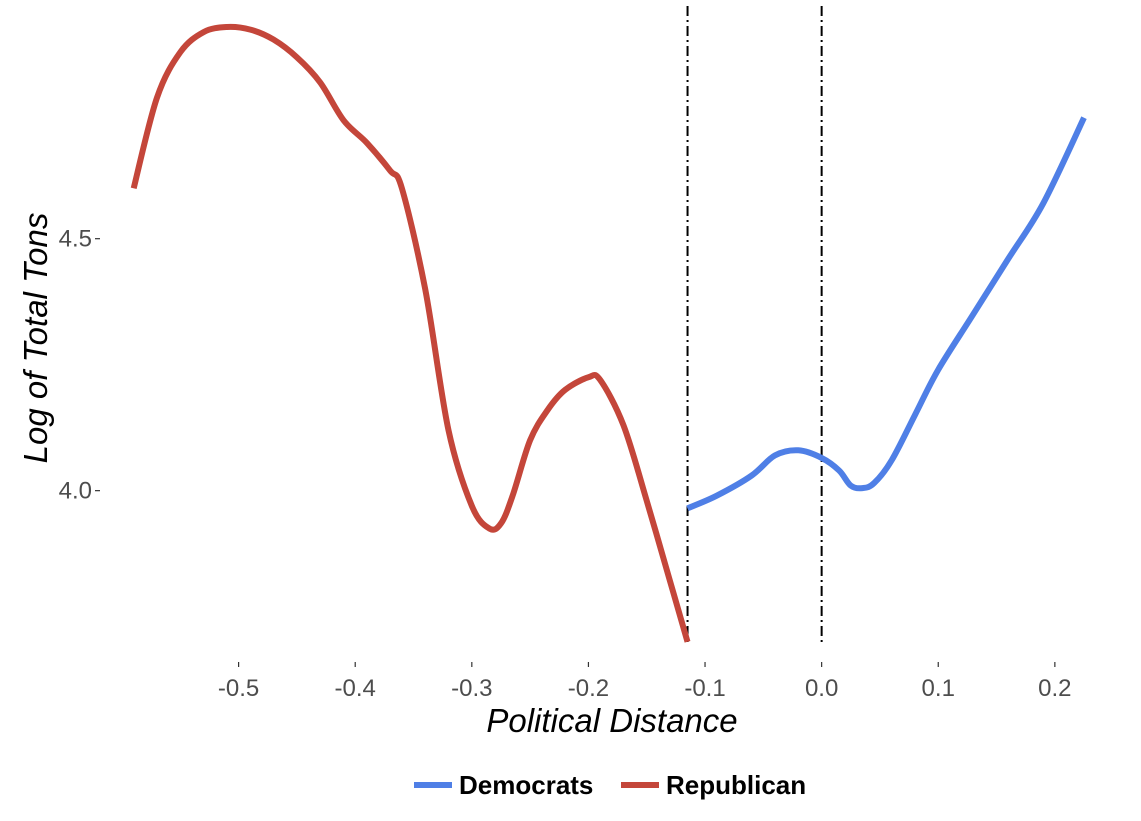 This screenshot has width=1141, height=821. I want to click on legend-label-republican: Republican, so click(736, 785).